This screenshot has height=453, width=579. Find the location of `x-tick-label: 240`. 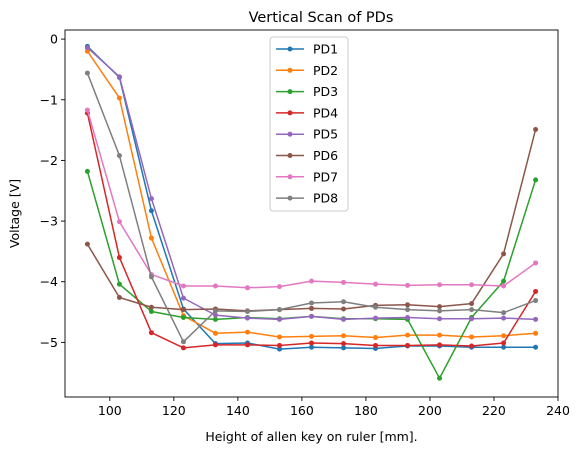

x-tick-label: 240 is located at coordinates (558, 410).